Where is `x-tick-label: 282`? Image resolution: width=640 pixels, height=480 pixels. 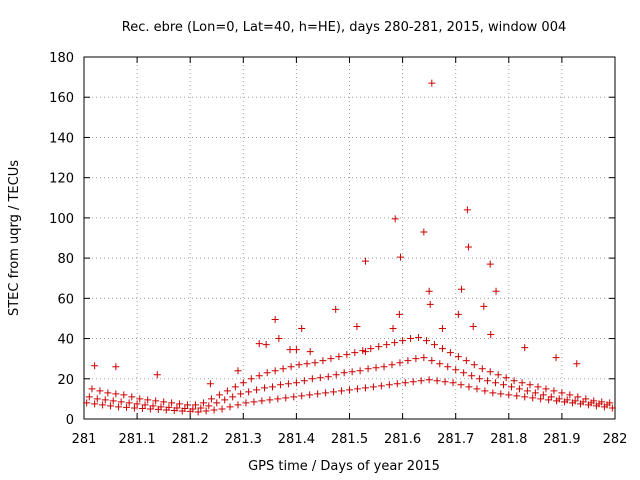
x-tick-label: 282 is located at coordinates (615, 439).